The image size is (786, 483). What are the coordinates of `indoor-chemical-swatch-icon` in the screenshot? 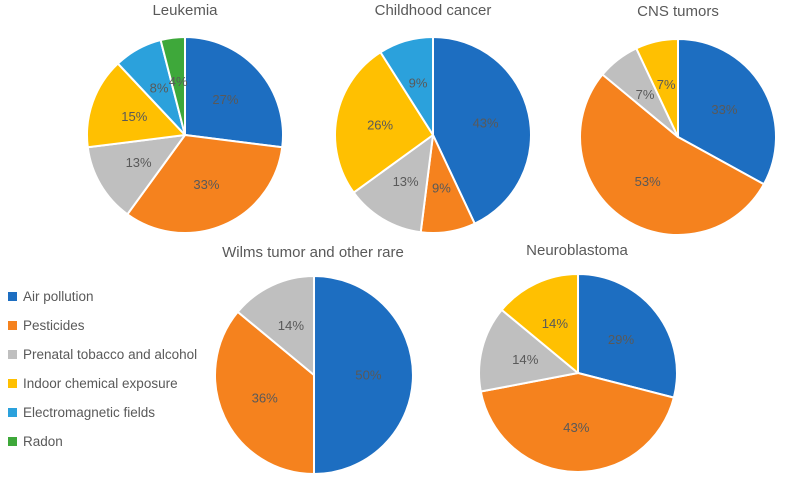 It's located at (12, 383).